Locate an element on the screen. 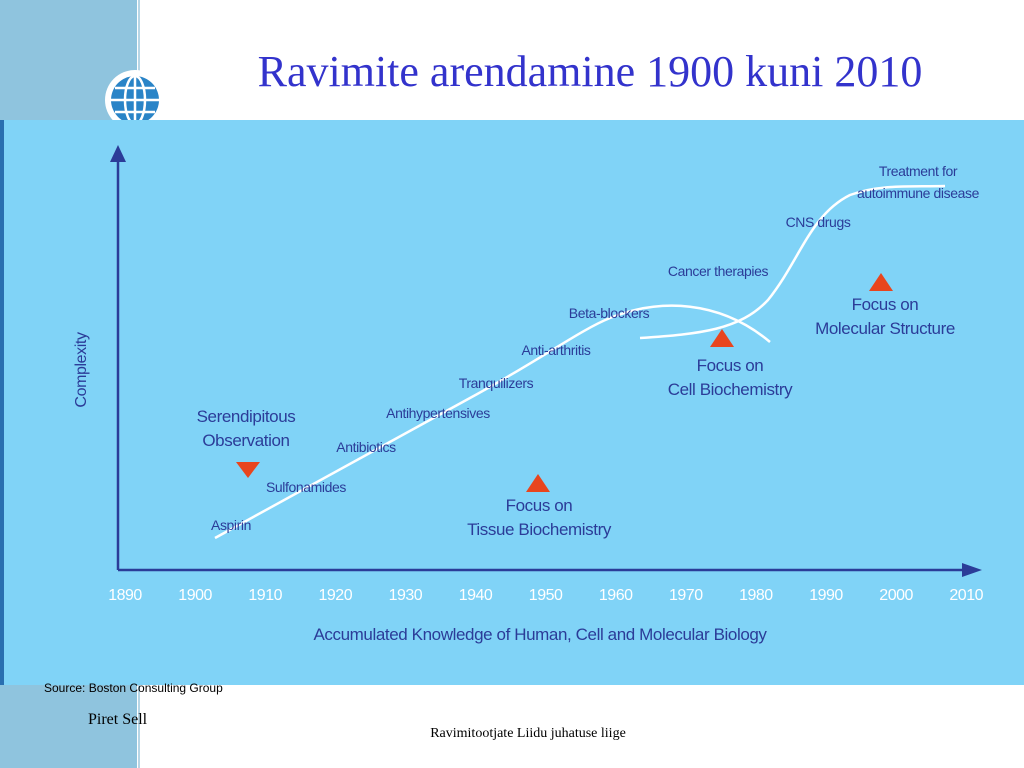  year-label: 1920 is located at coordinates (336, 595).